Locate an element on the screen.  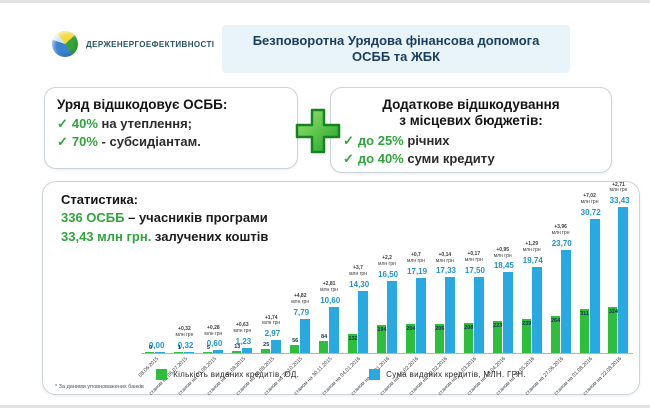
statistics-title: Статистика: is located at coordinates (99, 199).